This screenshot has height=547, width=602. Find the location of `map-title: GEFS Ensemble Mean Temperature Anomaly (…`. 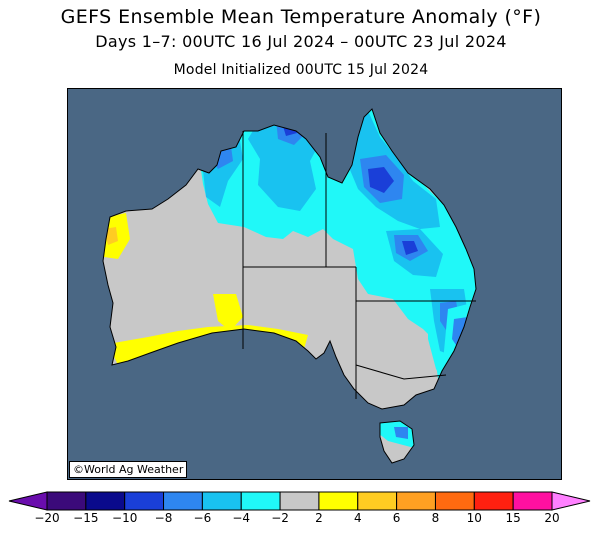

map-title: GEFS Ensemble Mean Temperature Anomaly (… is located at coordinates (301, 17).